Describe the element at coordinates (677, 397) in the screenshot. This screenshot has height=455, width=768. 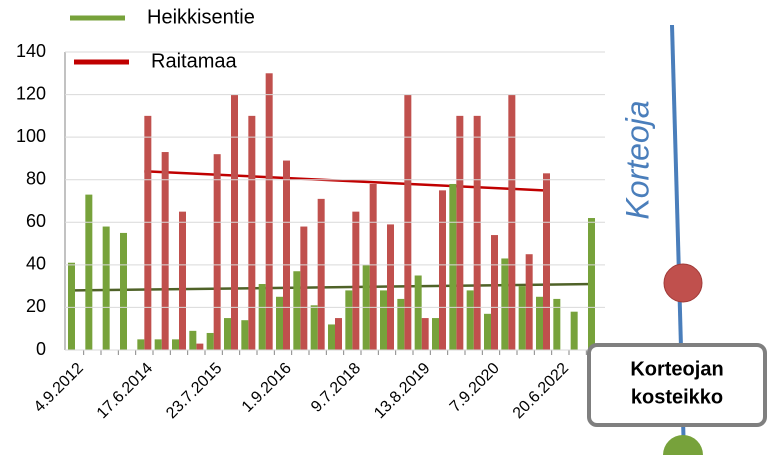
I see `site-label: kosteikko` at that location.